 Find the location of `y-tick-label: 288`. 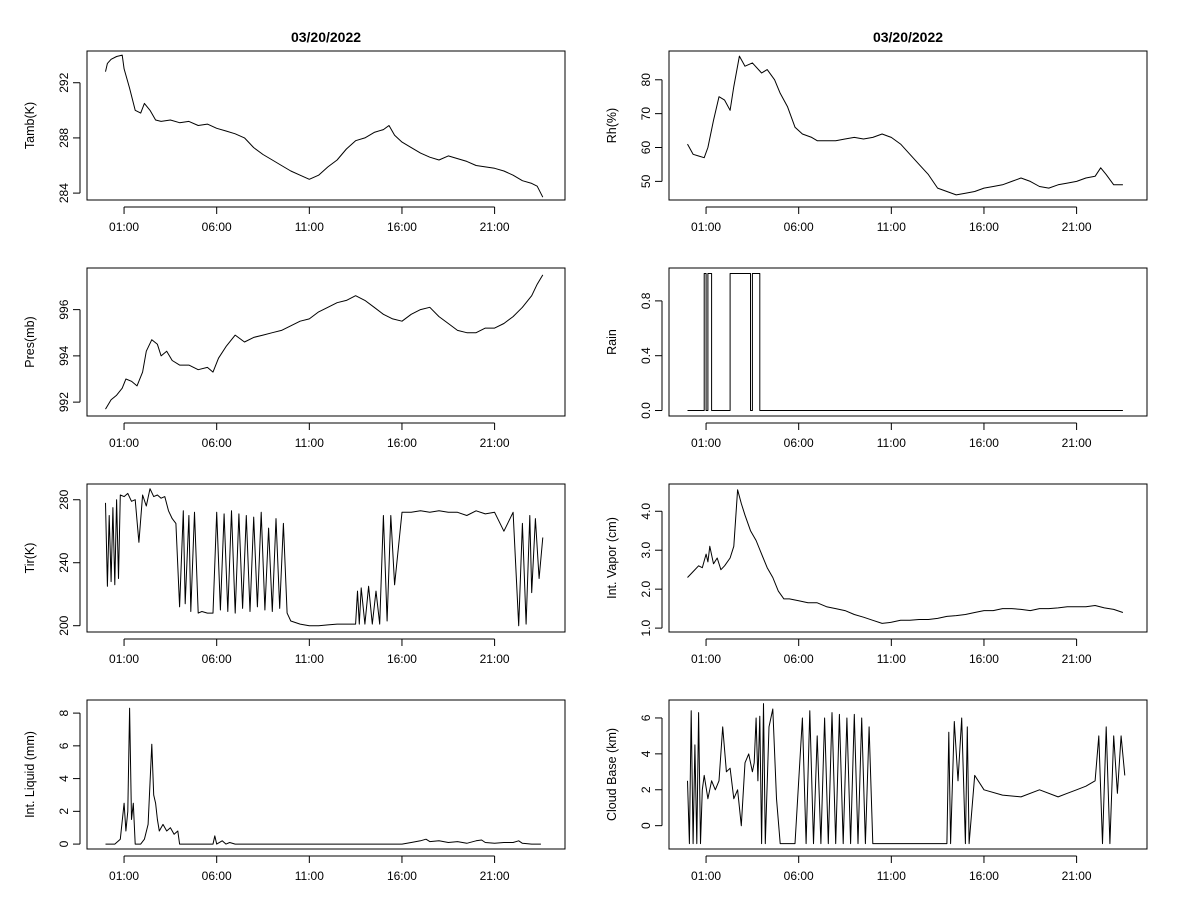

y-tick-label: 288 is located at coordinates (64, 138).